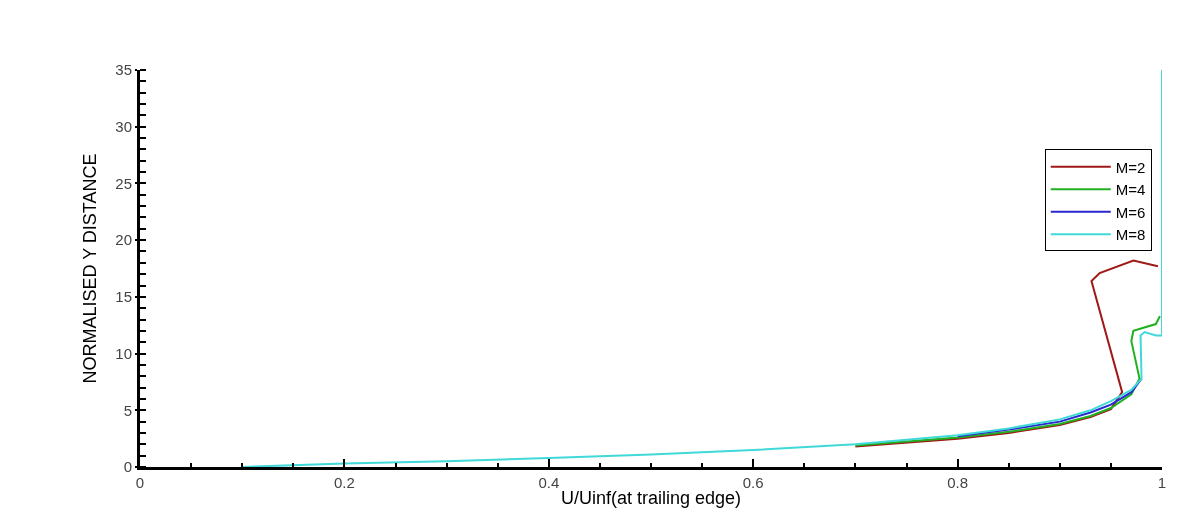 Image resolution: width=1202 pixels, height=522 pixels. What do you see at coordinates (123, 240) in the screenshot?
I see `y-tick-label: 20` at bounding box center [123, 240].